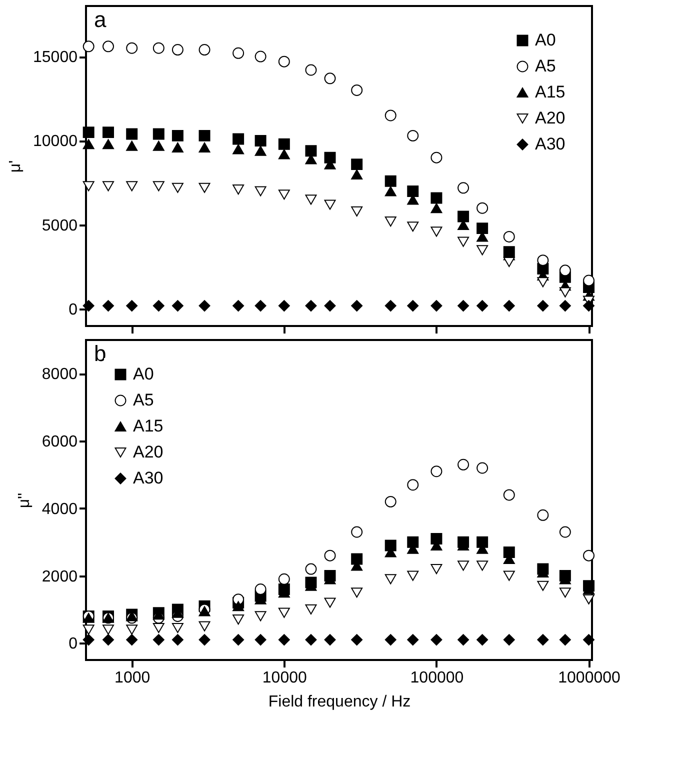  I want to click on x-tick-label: 1000000, so click(589, 678).